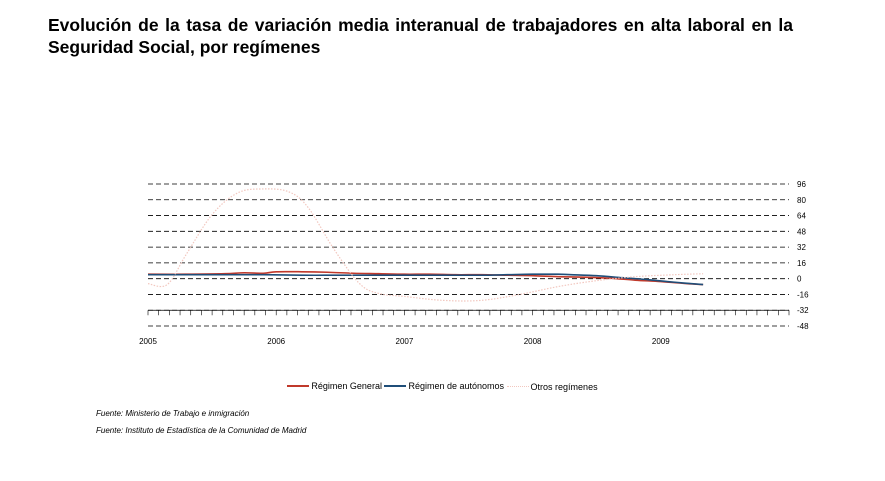 The image size is (885, 481). What do you see at coordinates (803, 310) in the screenshot?
I see `y-tick-label: -32` at bounding box center [803, 310].